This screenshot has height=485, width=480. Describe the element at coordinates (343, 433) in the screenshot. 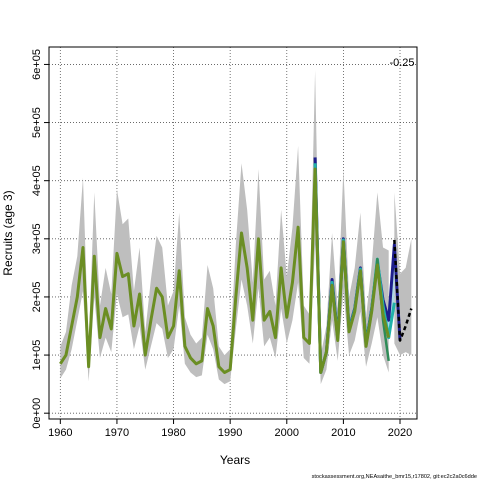

I see `x-tick-label: 2010` at that location.